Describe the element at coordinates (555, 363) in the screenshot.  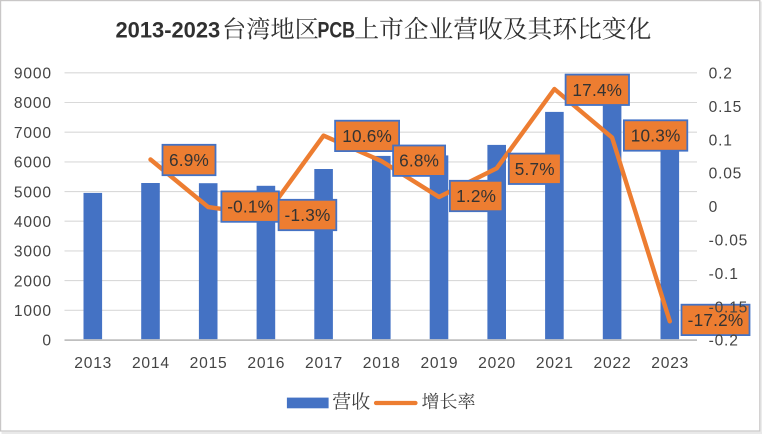
I see `svg-text: 2021` at that location.